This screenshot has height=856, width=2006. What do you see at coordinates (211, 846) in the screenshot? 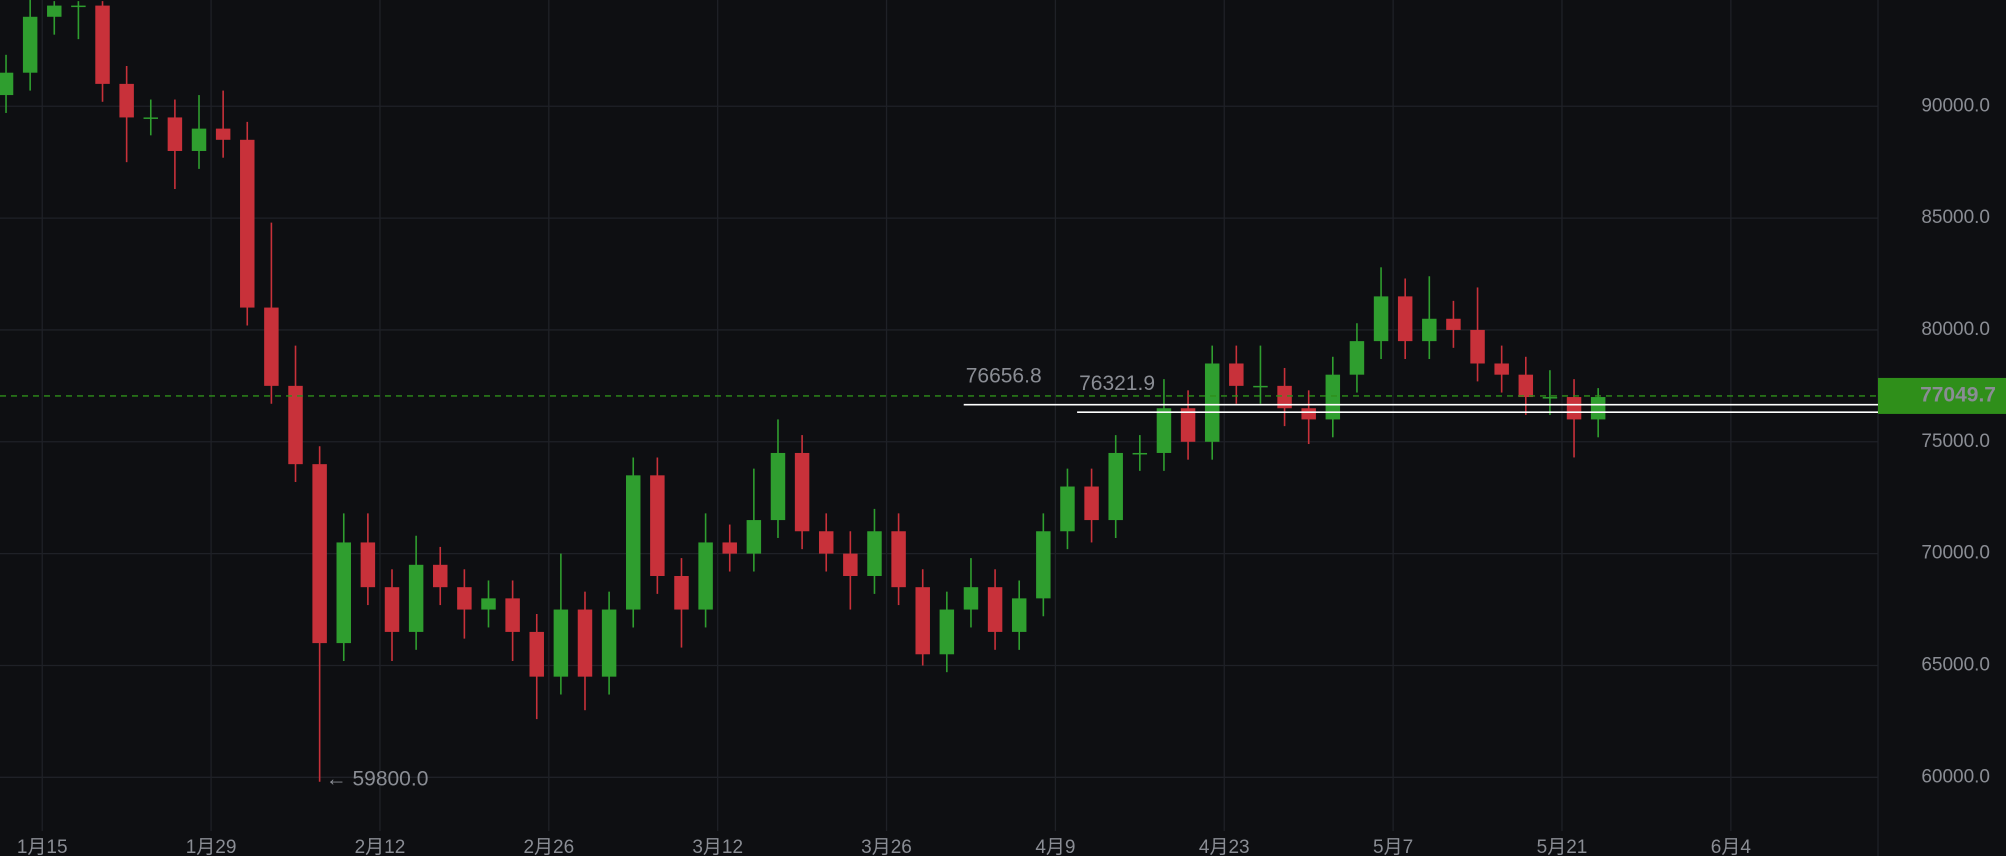
I see `x-tick-label: 1月29` at bounding box center [211, 846].